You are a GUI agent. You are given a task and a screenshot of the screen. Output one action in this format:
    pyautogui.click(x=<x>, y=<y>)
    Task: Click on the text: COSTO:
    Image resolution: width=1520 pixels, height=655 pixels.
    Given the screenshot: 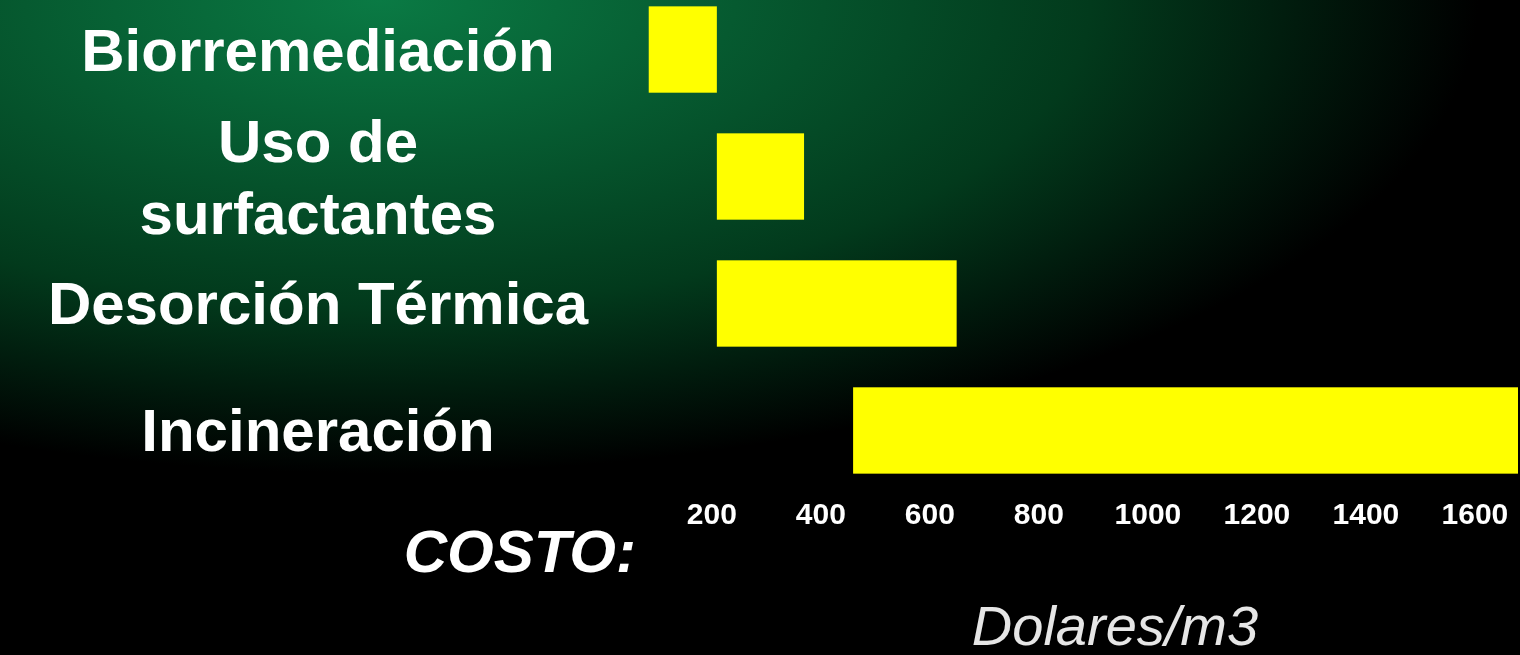 What is the action you would take?
    pyautogui.click(x=519, y=551)
    